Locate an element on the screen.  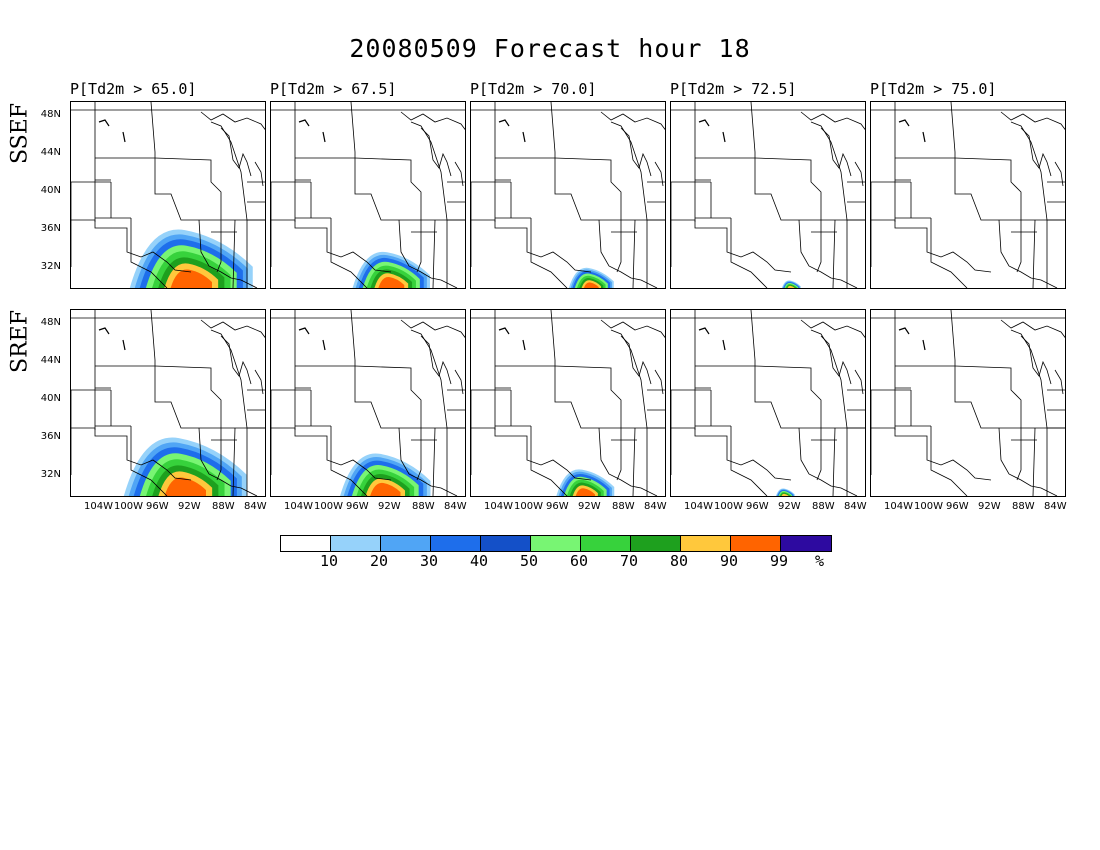
column-title-3: P[Td2m > 70.0] is located at coordinates (533, 89).